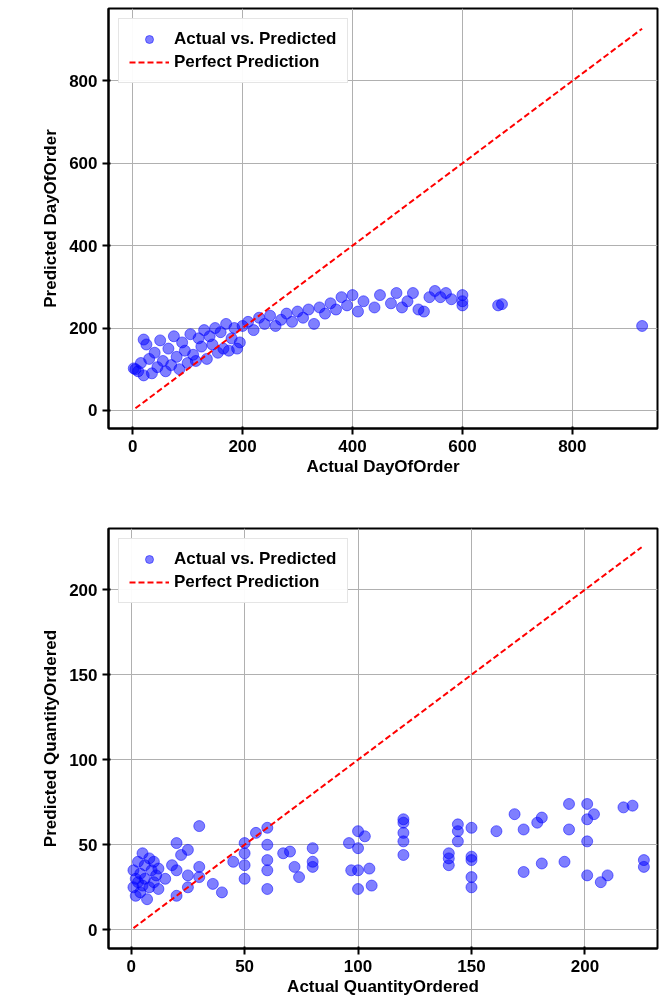  What do you see at coordinates (83, 760) in the screenshot?
I see `y-tick-label: 100` at bounding box center [83, 760].